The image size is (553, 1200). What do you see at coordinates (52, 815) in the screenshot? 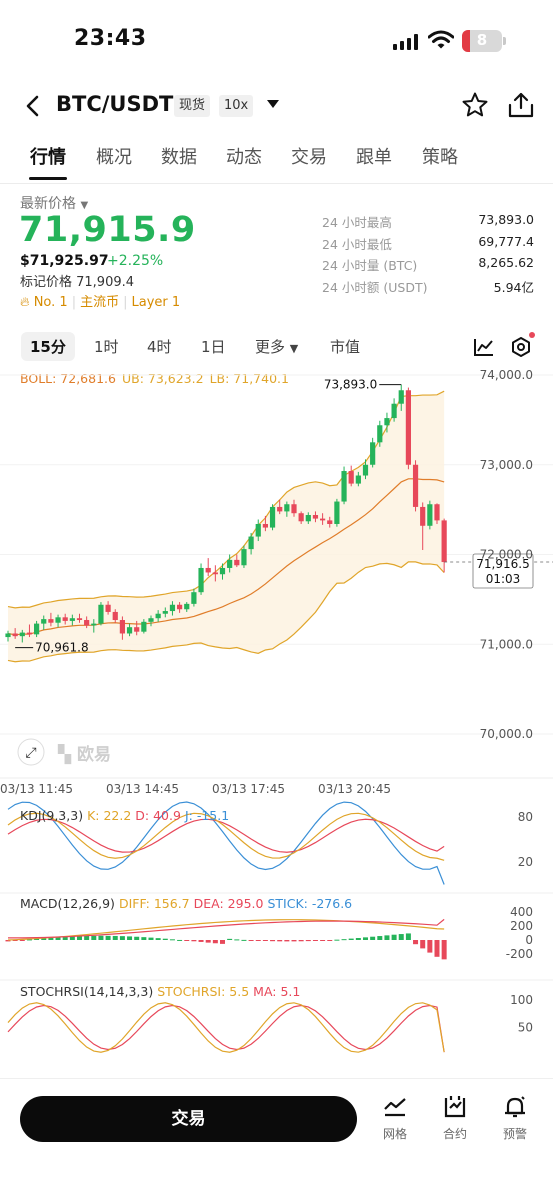
I see `kdj-name: KDJ(9,3,3)` at bounding box center [52, 815].